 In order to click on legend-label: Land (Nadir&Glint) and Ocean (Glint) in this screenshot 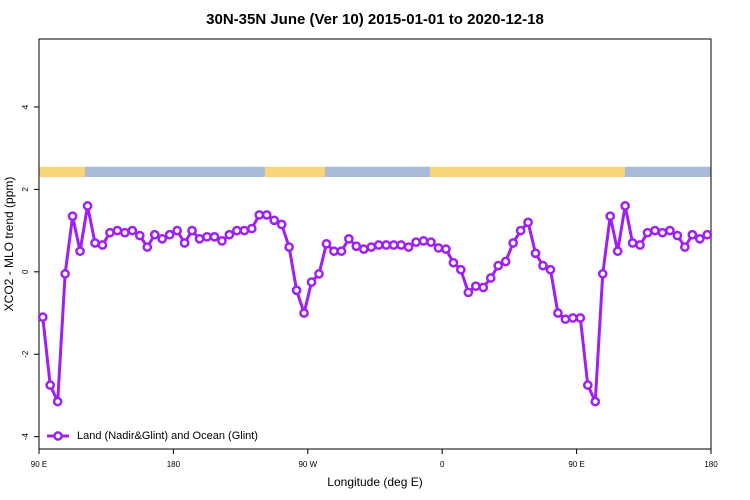, I will do `click(167, 436)`.